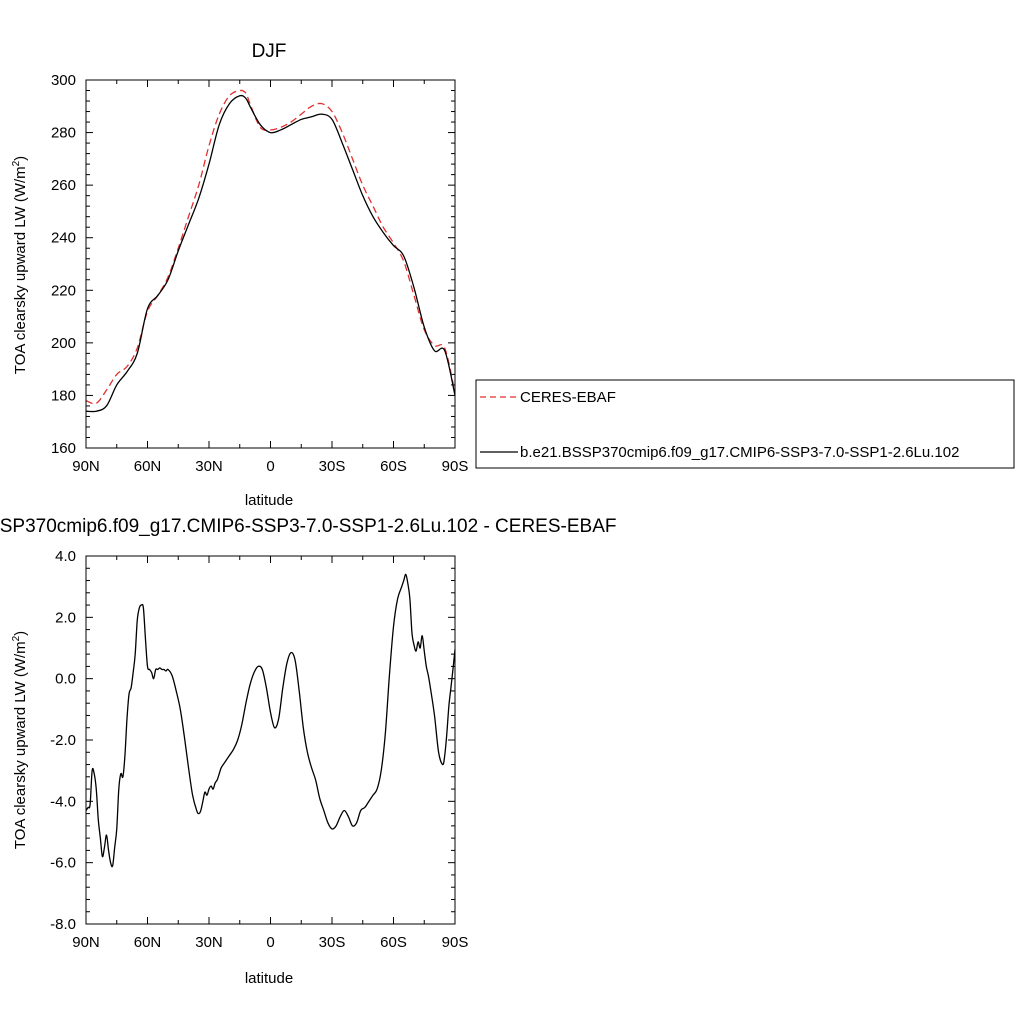 The image size is (1024, 1024). What do you see at coordinates (63, 238) in the screenshot?
I see `top-y-tick-label: 240` at bounding box center [63, 238].